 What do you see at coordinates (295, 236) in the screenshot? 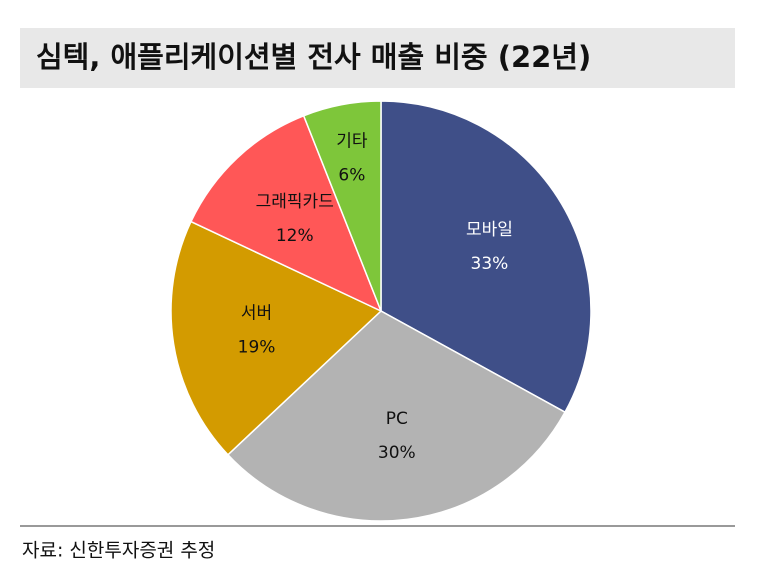
I see `value-label: 12%` at bounding box center [295, 236].